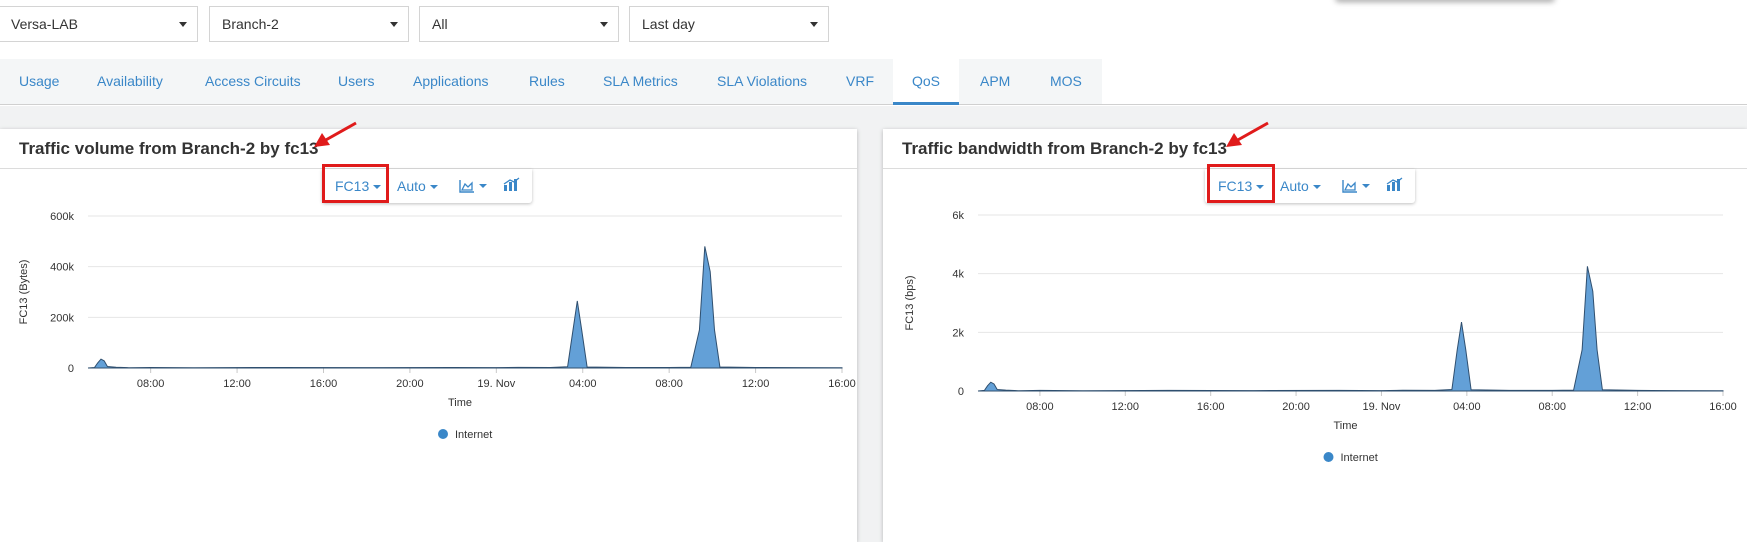 Image resolution: width=1747 pixels, height=542 pixels. I want to click on scope-value: All, so click(440, 24).